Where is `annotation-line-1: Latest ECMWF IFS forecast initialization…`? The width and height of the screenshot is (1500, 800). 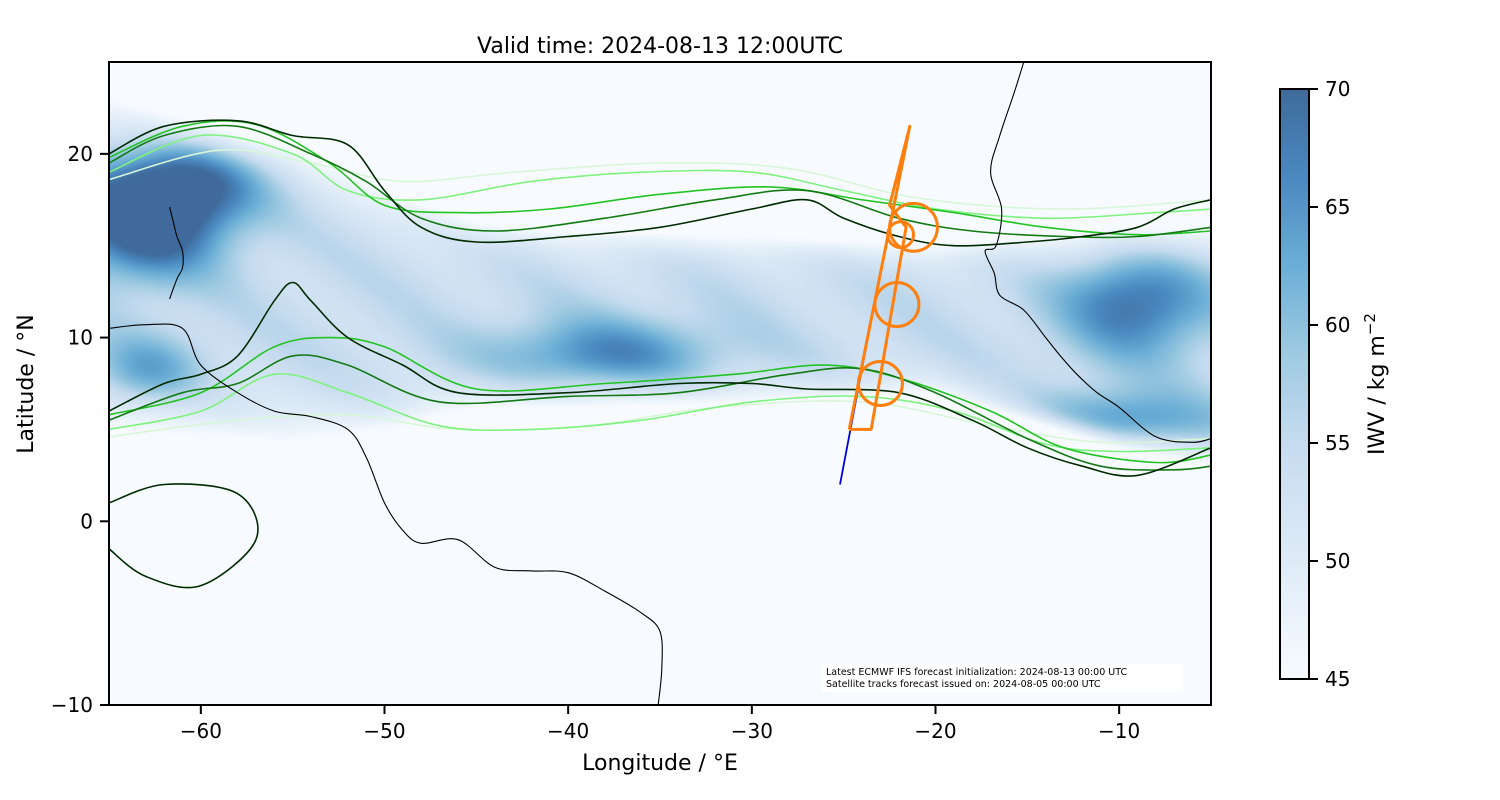 annotation-line-1: Latest ECMWF IFS forecast initialization… is located at coordinates (976, 672).